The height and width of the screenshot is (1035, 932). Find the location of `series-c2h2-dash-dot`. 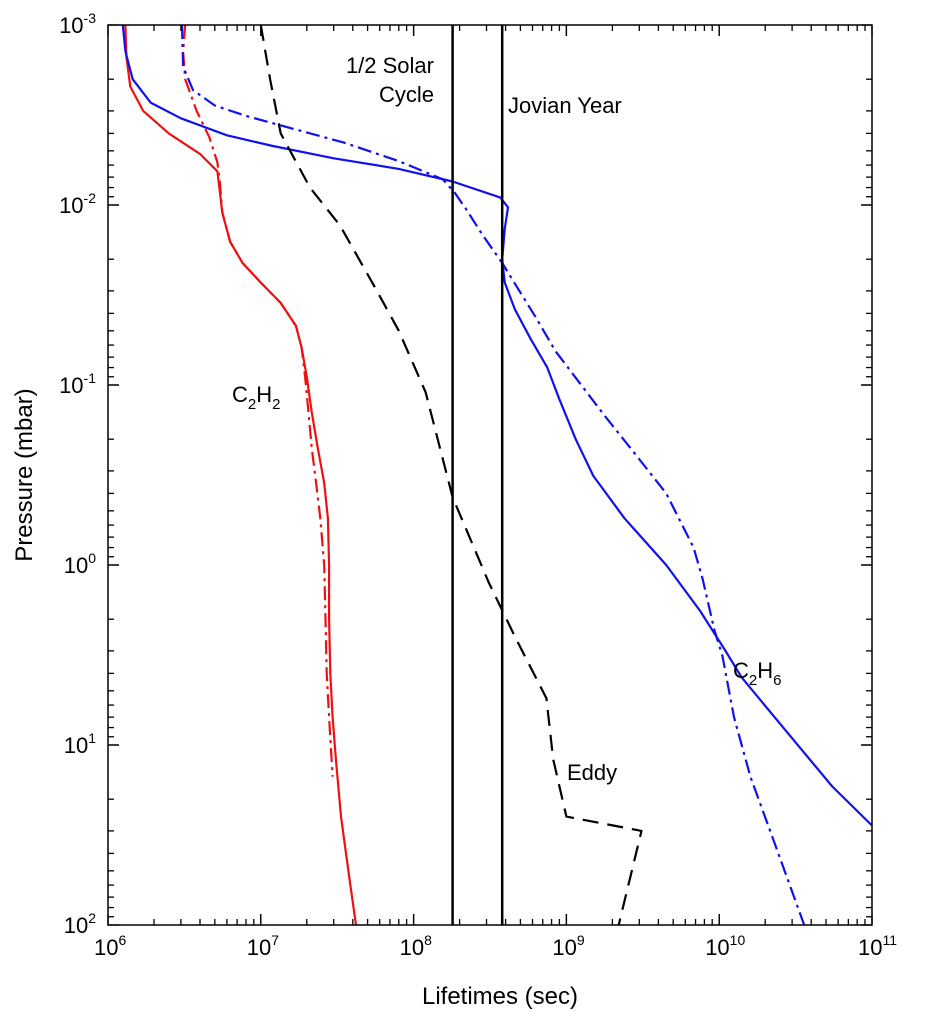

series-c2h2-dash-dot is located at coordinates (258, 400).